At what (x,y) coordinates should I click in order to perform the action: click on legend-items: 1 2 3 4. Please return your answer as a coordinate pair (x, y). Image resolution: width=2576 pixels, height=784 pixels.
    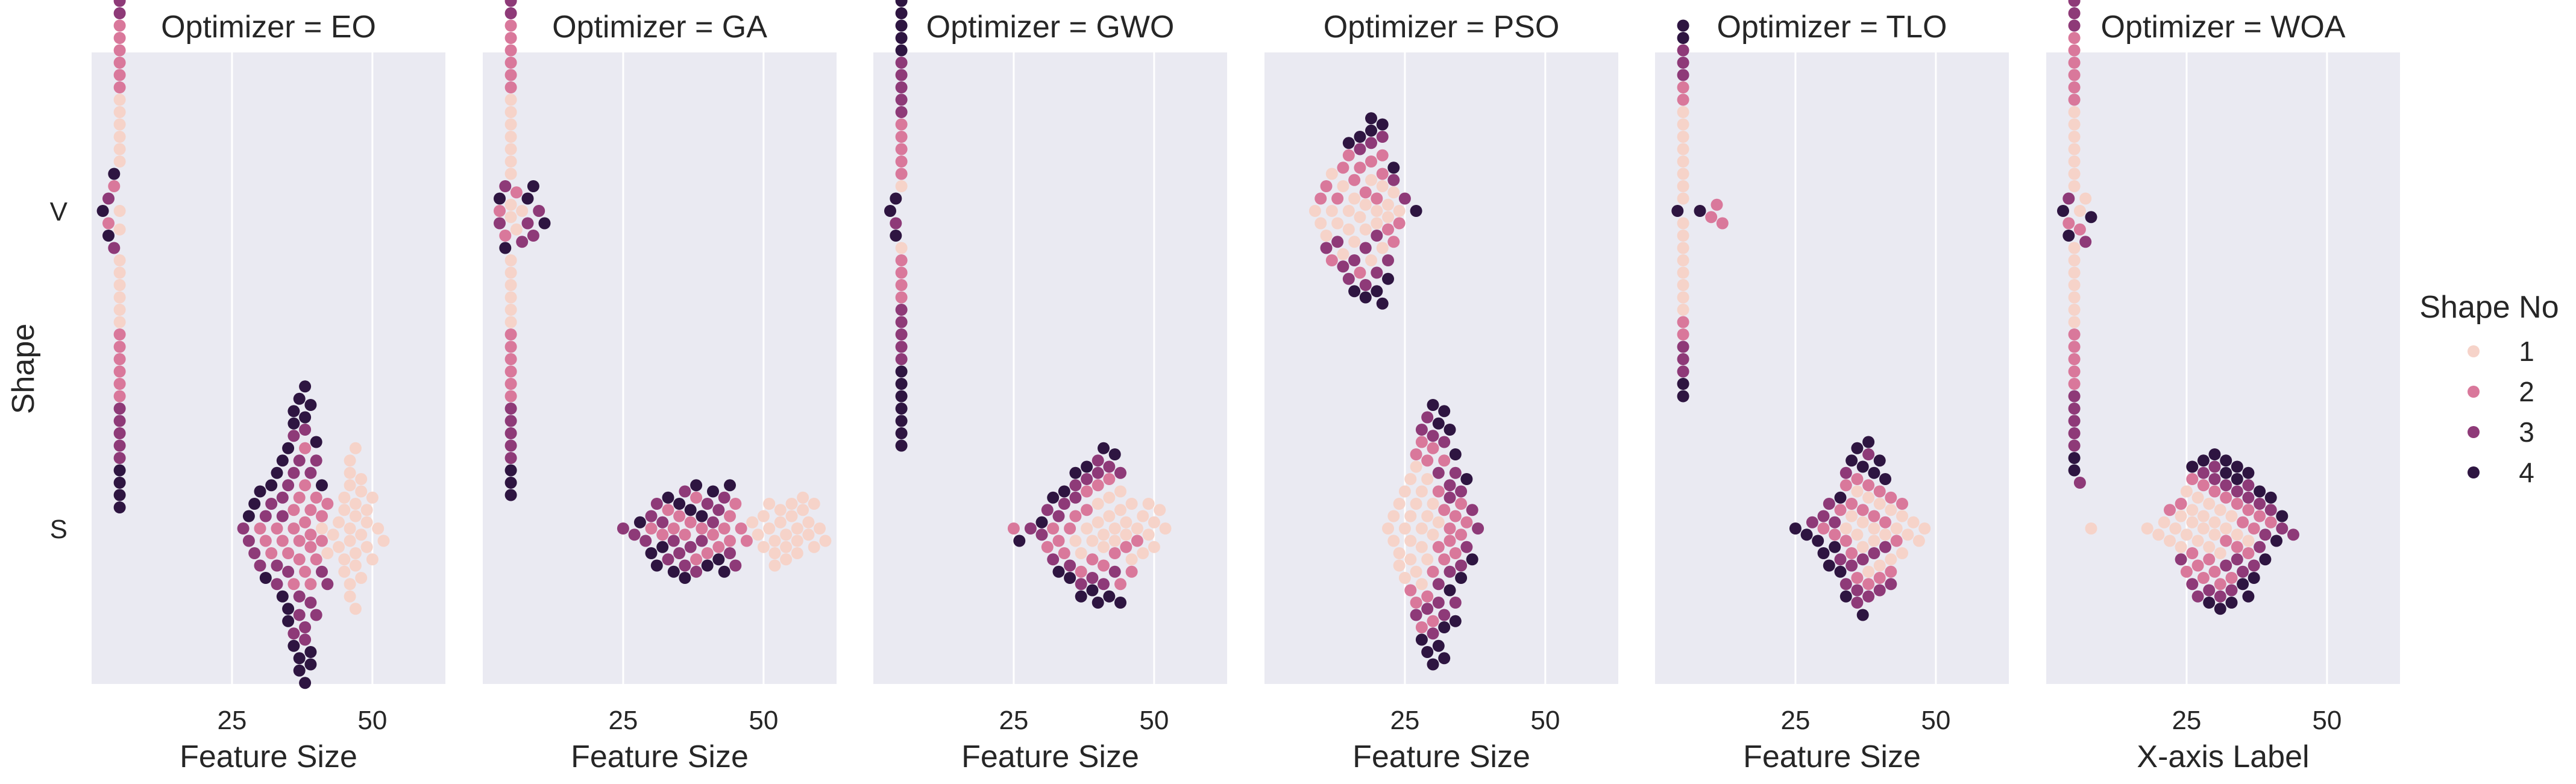
    Looking at the image, I should click on (2501, 412).